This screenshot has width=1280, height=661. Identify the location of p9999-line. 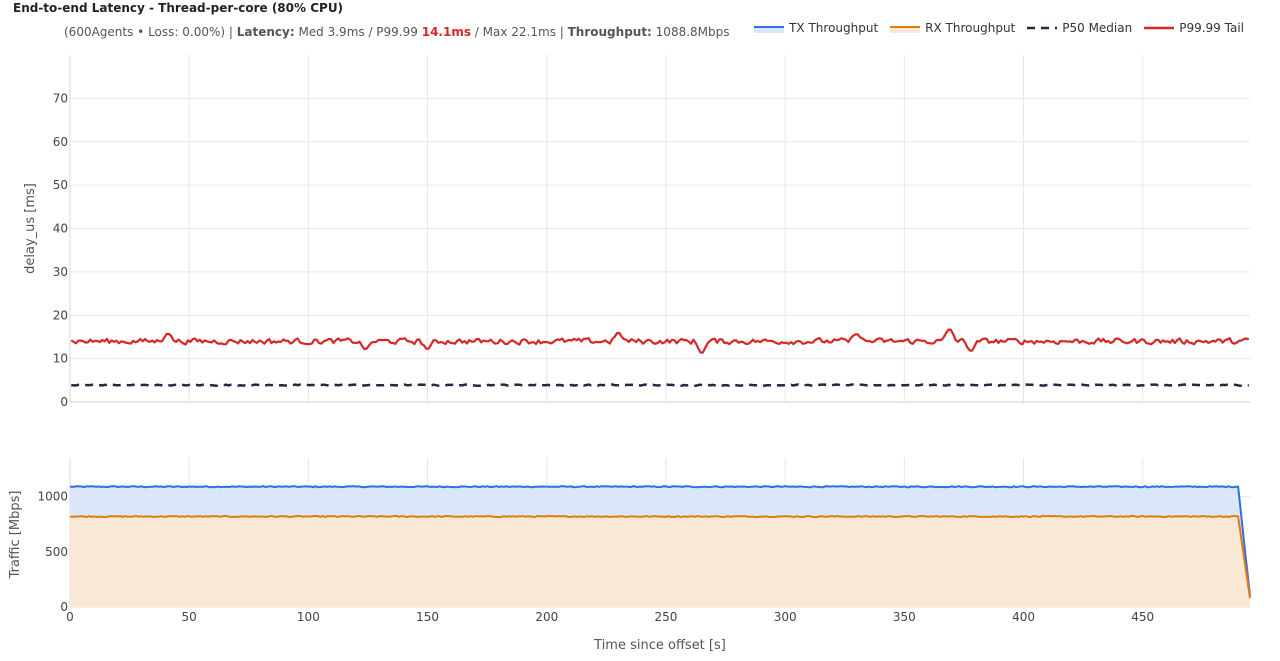
(660, 341).